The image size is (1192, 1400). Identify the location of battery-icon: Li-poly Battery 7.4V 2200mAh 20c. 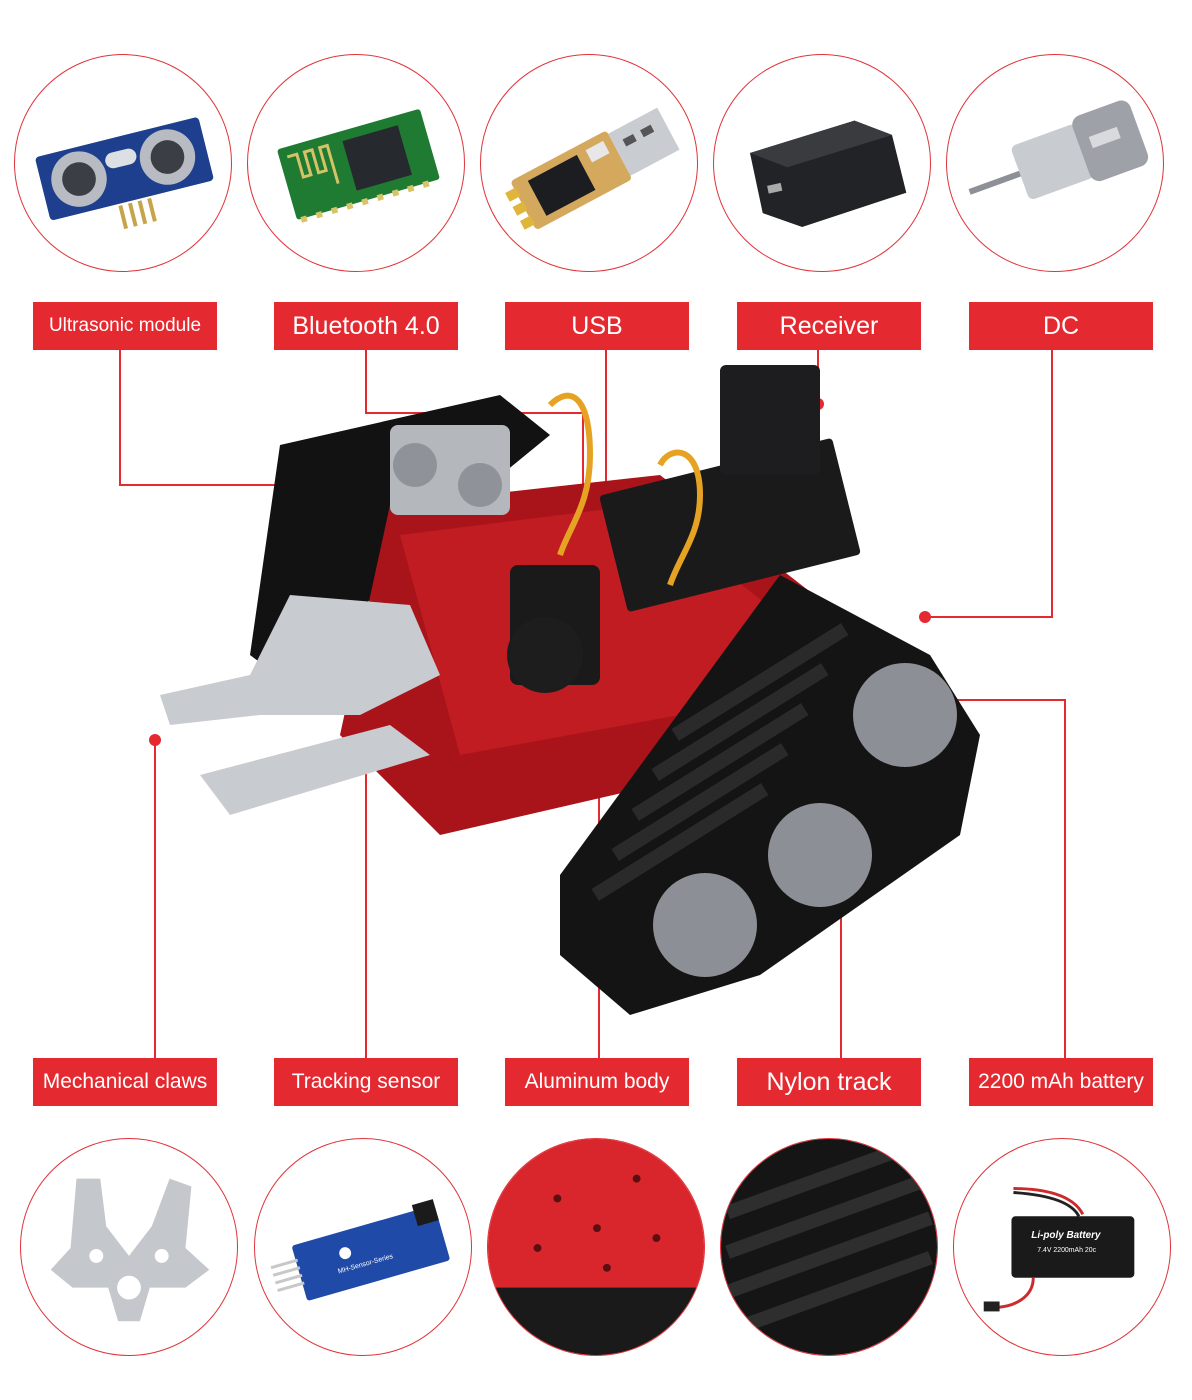
(1059, 1249).